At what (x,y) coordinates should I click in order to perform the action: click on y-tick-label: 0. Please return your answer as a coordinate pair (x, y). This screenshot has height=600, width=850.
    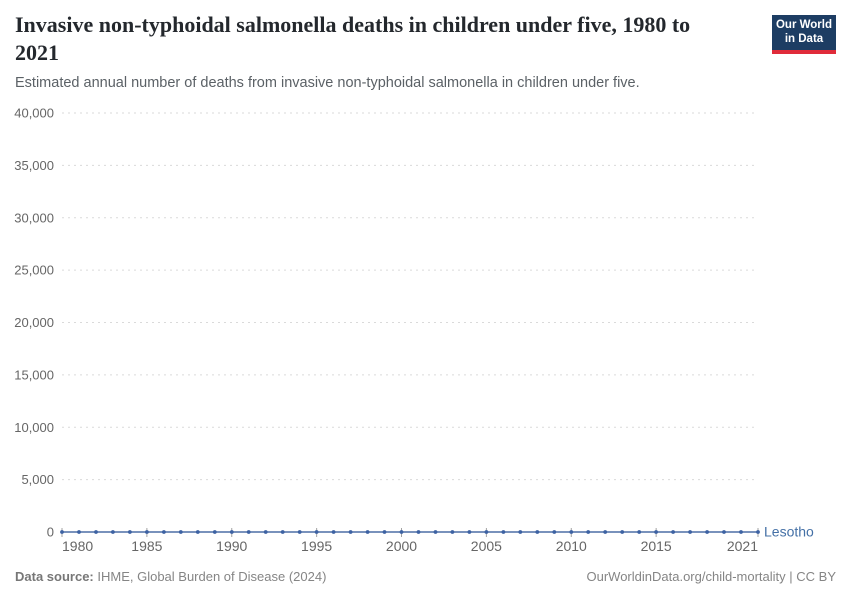
    Looking at the image, I should click on (50, 532).